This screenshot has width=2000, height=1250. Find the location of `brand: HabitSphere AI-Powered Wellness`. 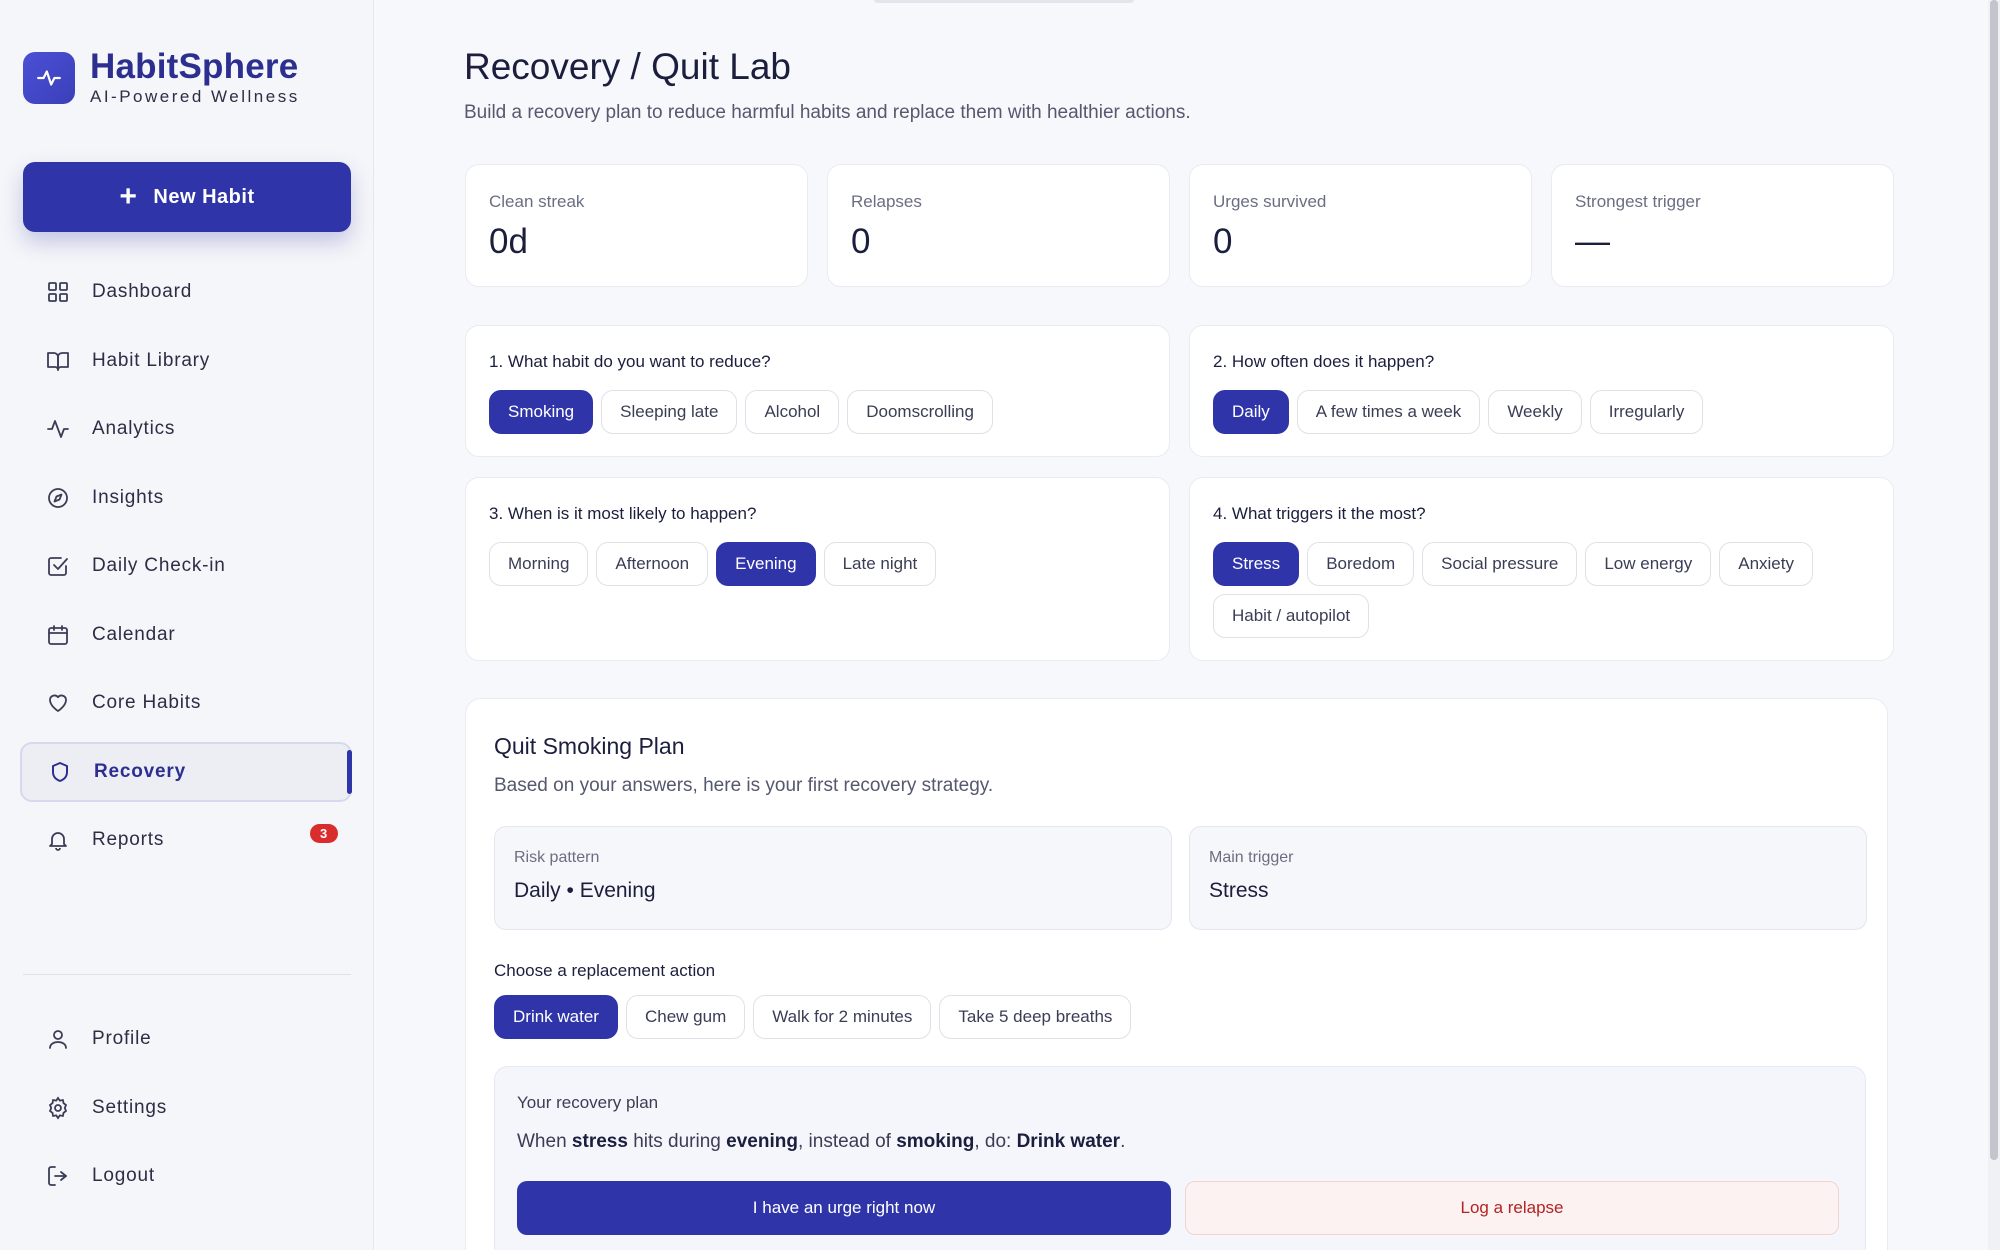

brand: HabitSphere AI-Powered Wellness is located at coordinates (161, 77).